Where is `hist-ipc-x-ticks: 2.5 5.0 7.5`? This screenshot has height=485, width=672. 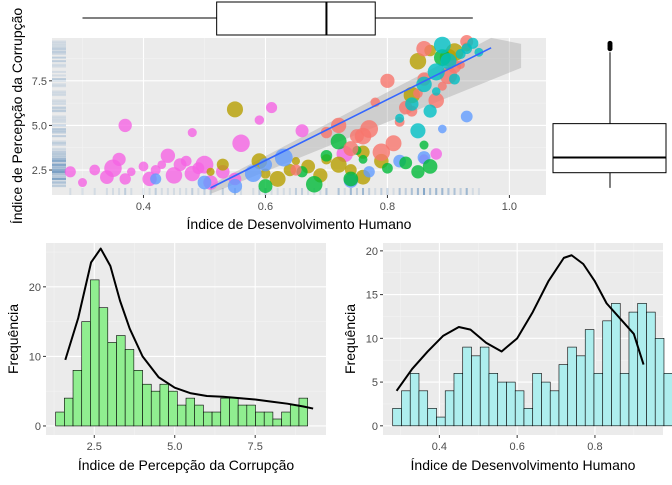
hist-ipc-x-ticks: 2.5 5.0 7.5 is located at coordinates (175, 444).